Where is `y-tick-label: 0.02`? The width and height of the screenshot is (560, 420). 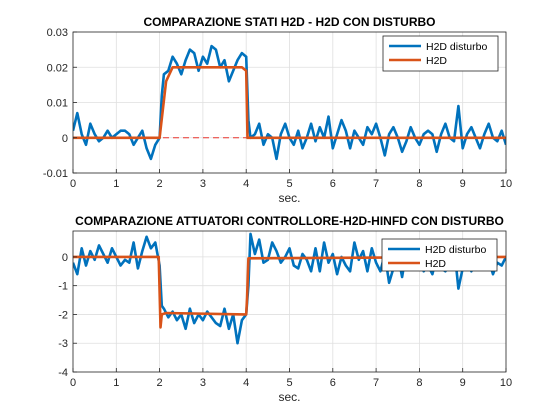 y-tick-label: 0.02 is located at coordinates (57, 68).